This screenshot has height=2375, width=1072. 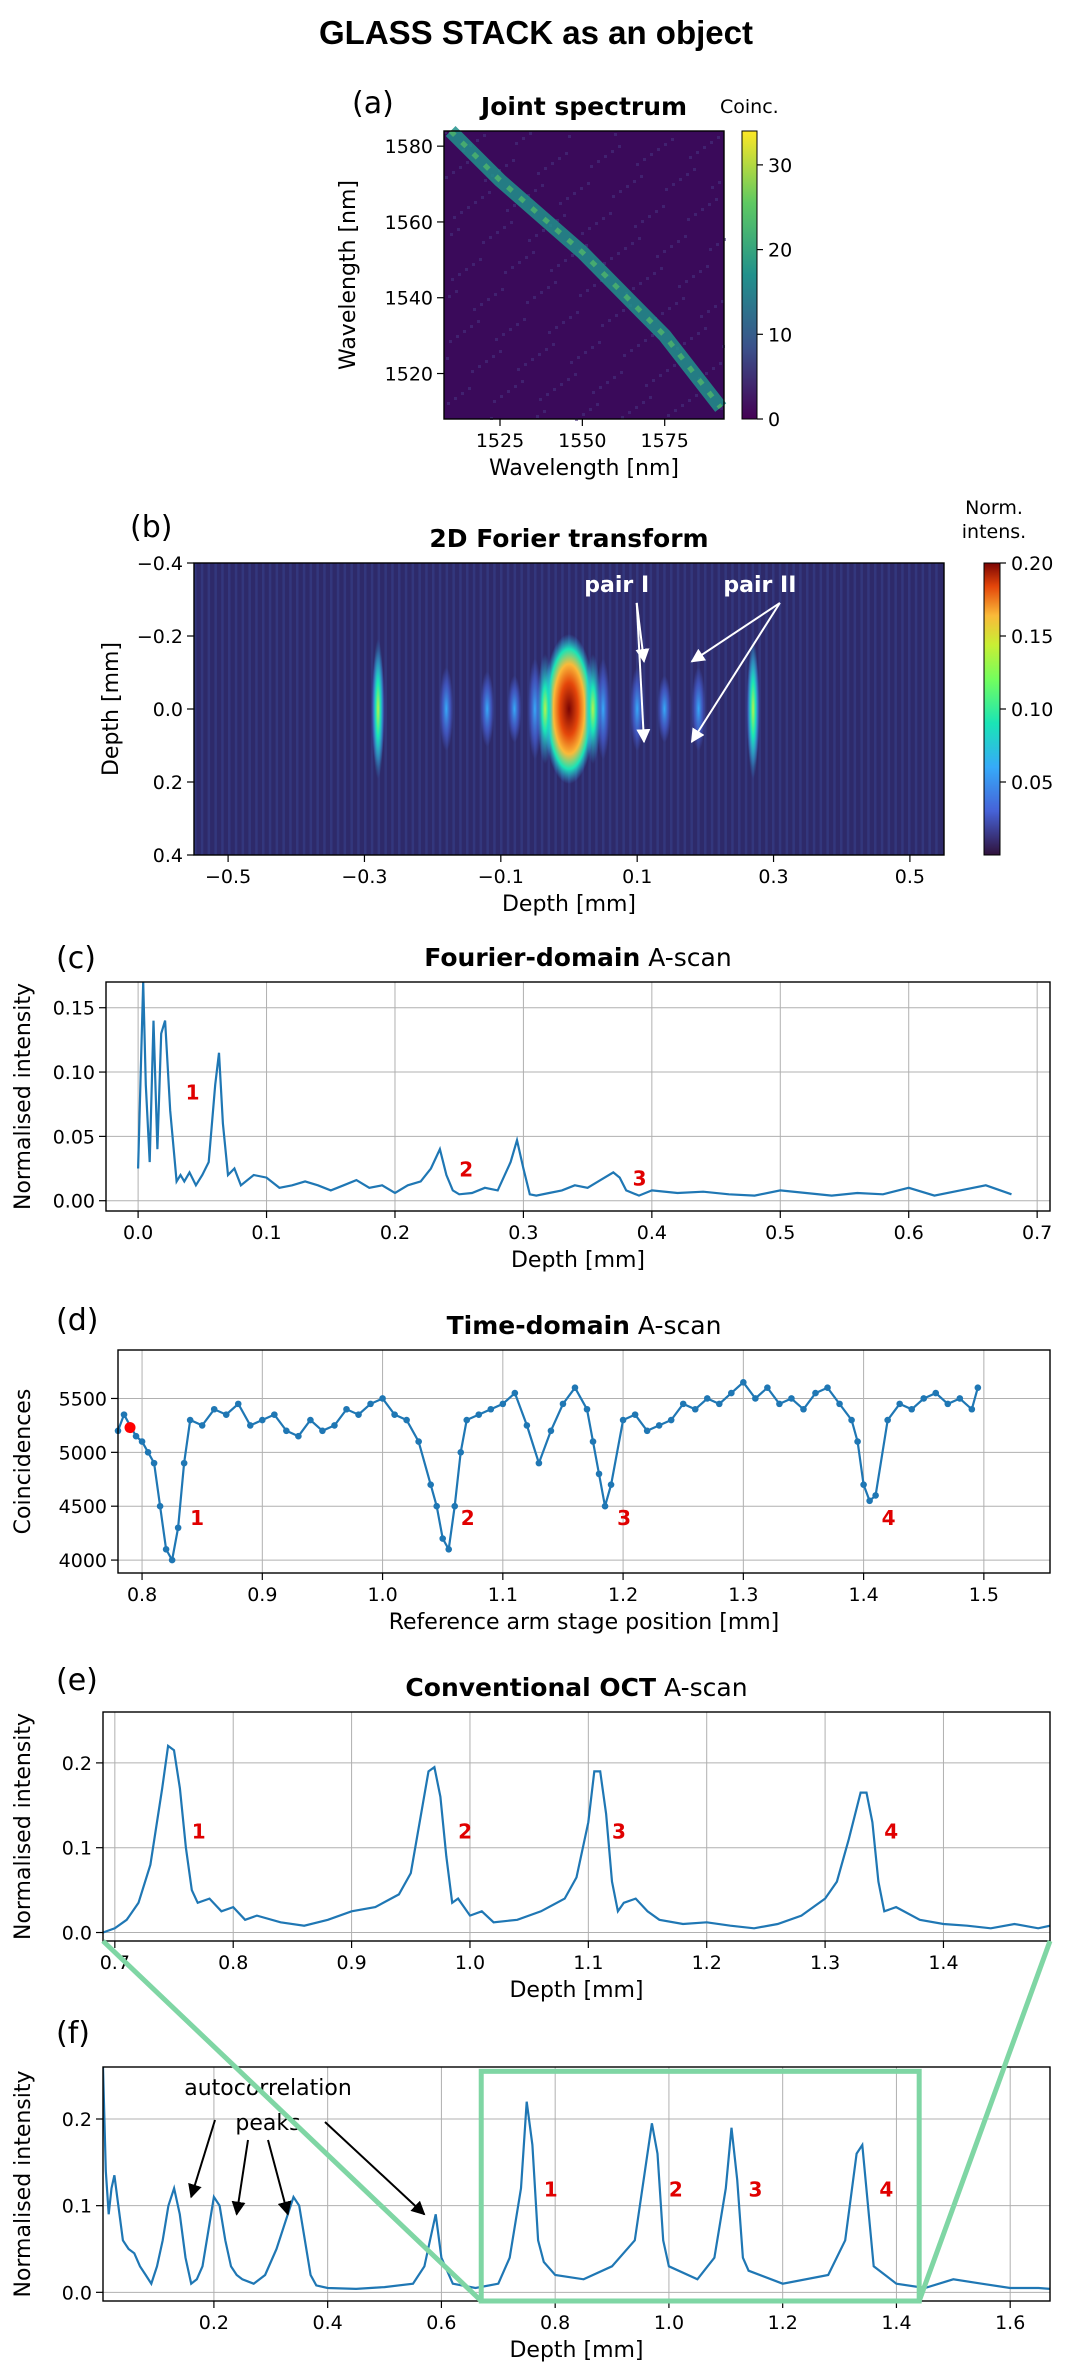 I want to click on zoom-box, so click(x=700, y=2186).